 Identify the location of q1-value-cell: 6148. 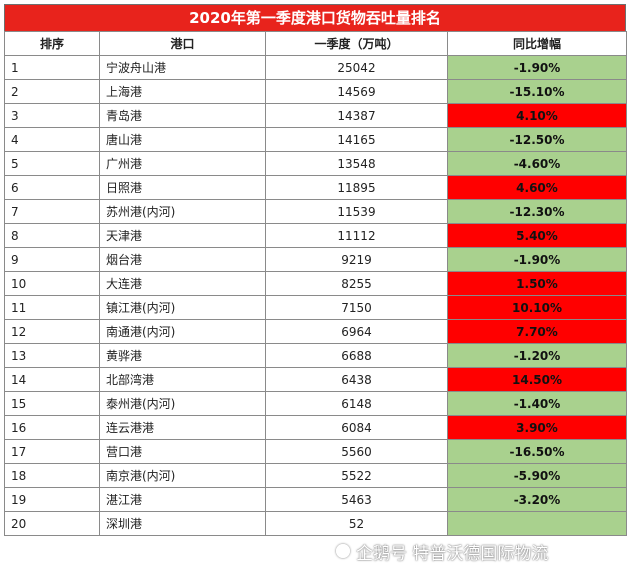
(356, 403).